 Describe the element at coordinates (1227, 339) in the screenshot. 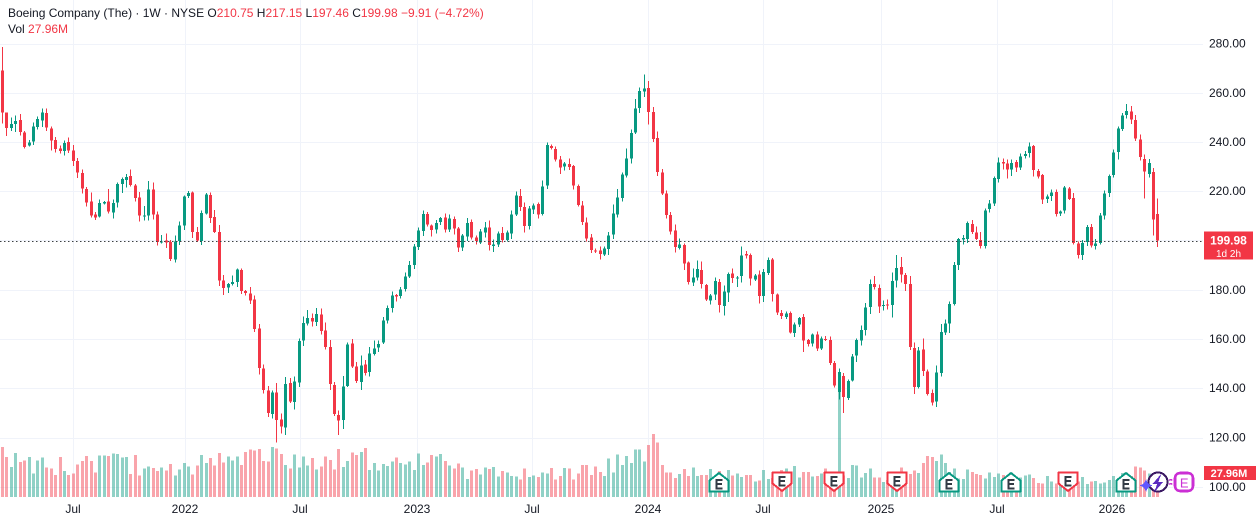

I see `svg-text: 160.00` at that location.